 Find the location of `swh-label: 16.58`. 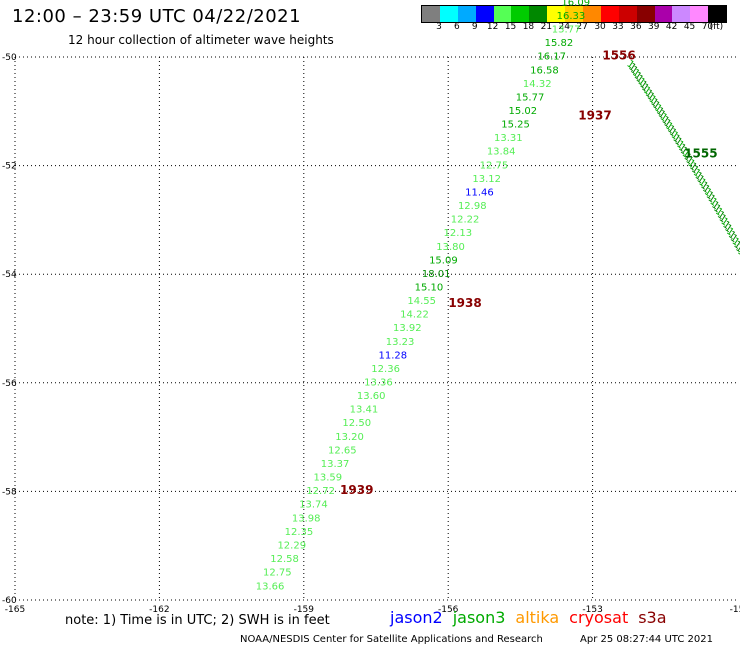

swh-label: 16.58 is located at coordinates (544, 70).